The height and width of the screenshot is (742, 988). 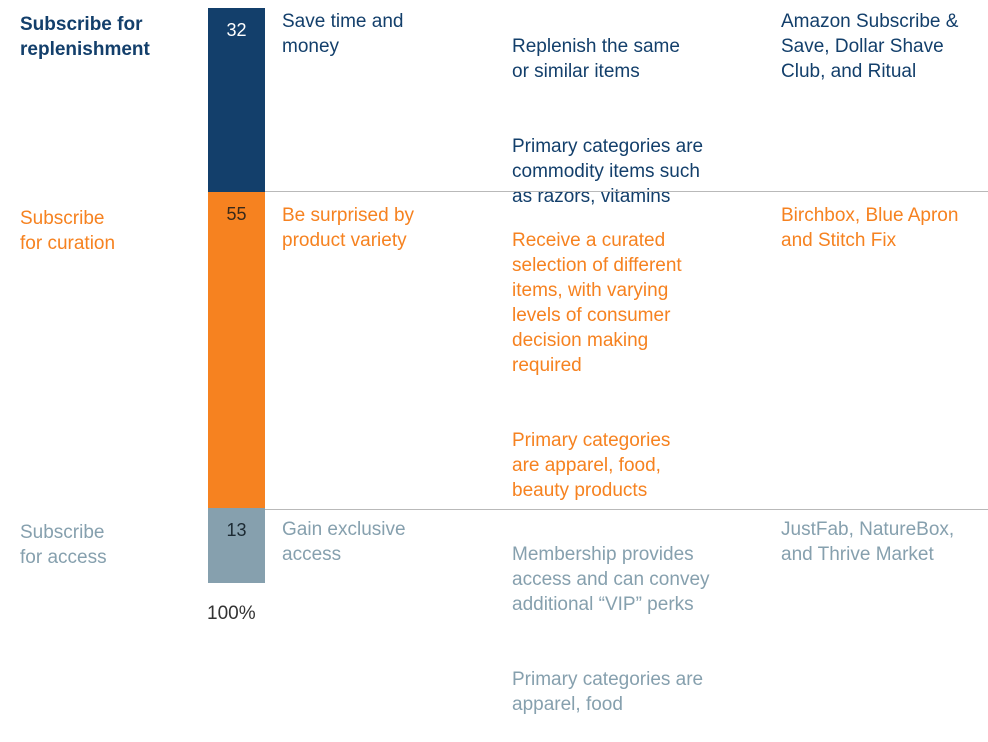 What do you see at coordinates (868, 542) in the screenshot?
I see `examples-text: JustFab, NatureBox, and Thrive Market` at bounding box center [868, 542].